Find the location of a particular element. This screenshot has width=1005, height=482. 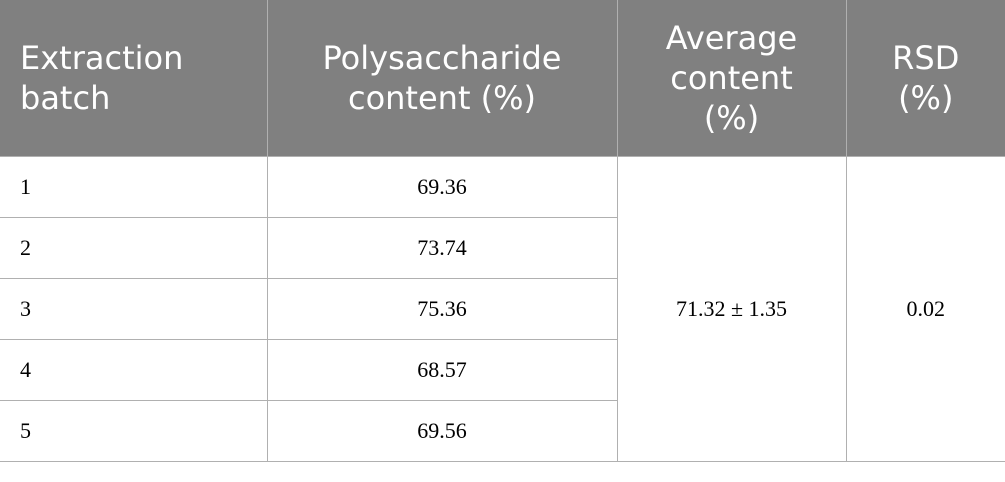

header-cell: Average content (%) is located at coordinates (732, 78).